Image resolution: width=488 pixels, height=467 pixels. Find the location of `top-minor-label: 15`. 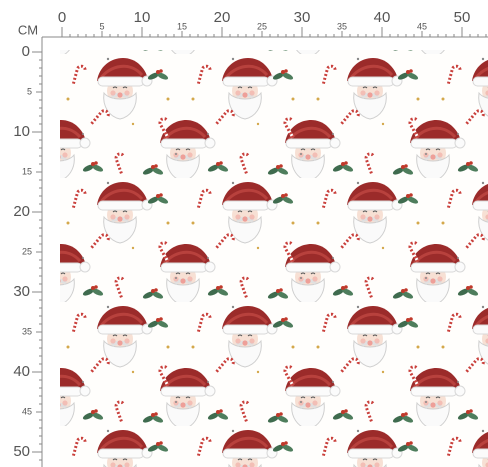

top-minor-label: 15 is located at coordinates (182, 26).